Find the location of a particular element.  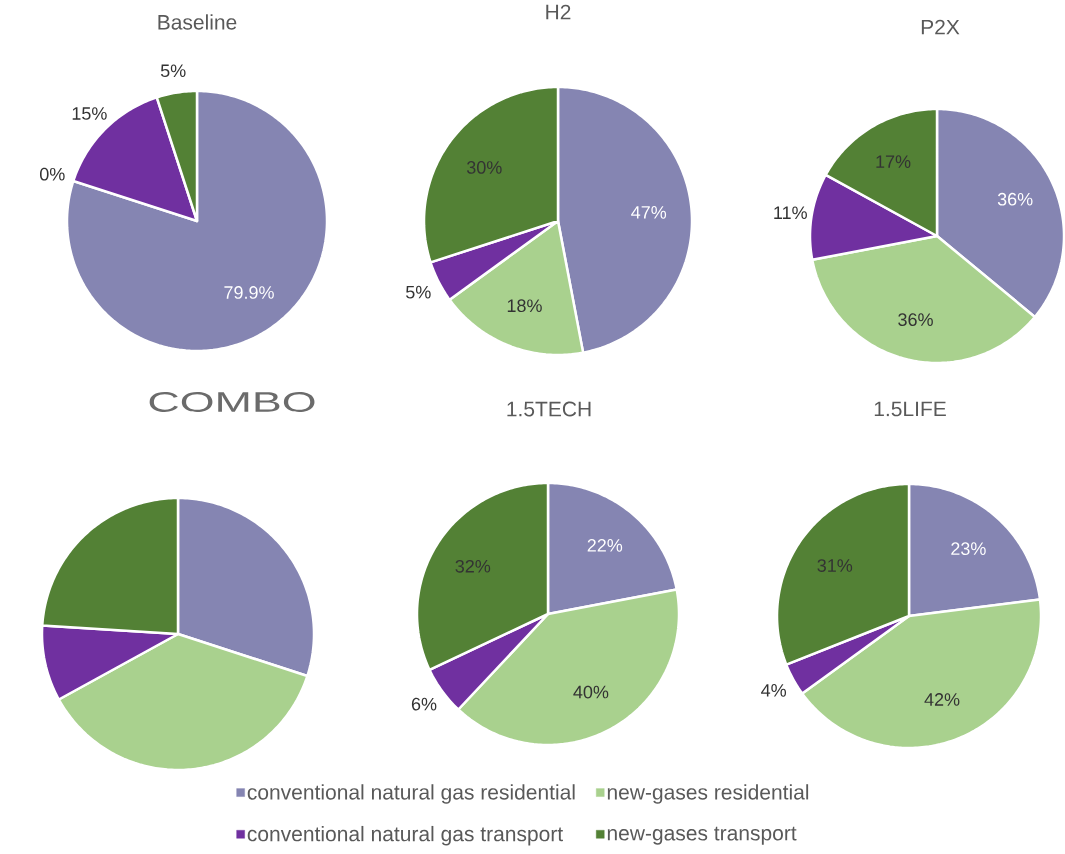

text: 0% is located at coordinates (52, 174).